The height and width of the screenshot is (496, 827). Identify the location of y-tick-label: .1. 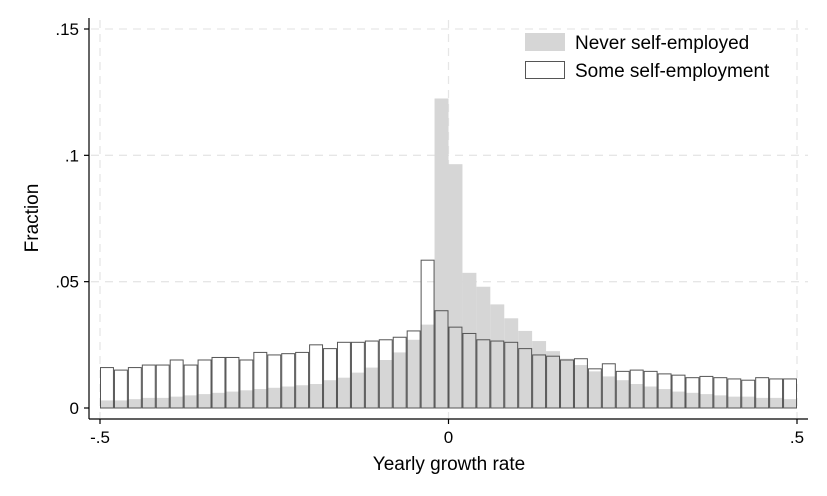
(72, 155).